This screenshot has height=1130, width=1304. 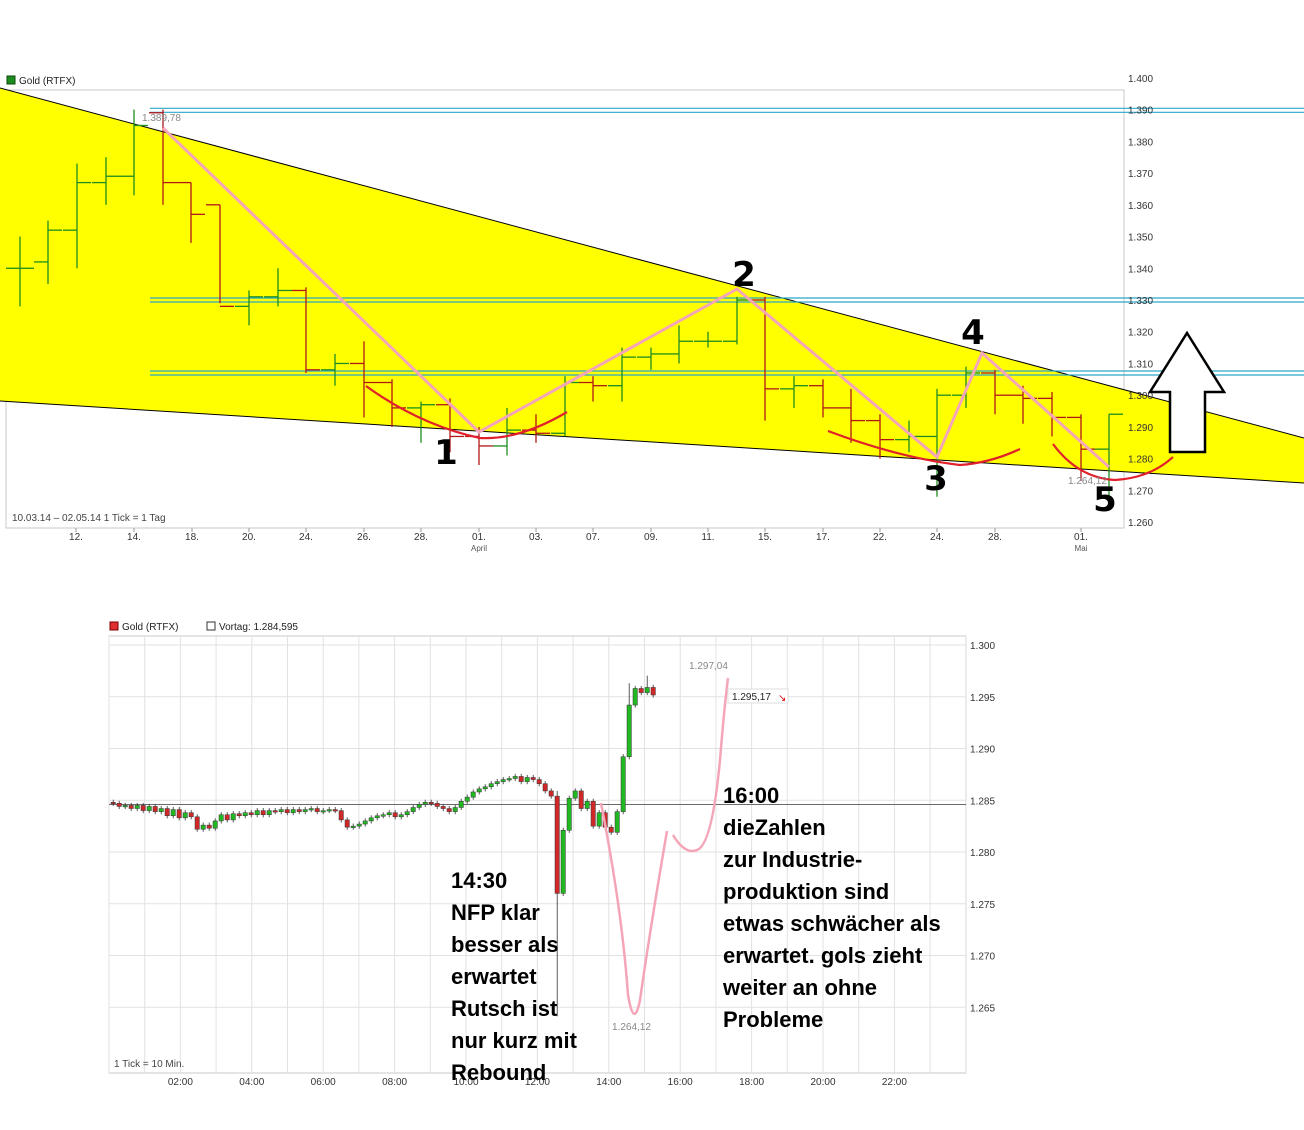 I want to click on bottom-x-tick: 14:00, so click(x=608, y=1082).